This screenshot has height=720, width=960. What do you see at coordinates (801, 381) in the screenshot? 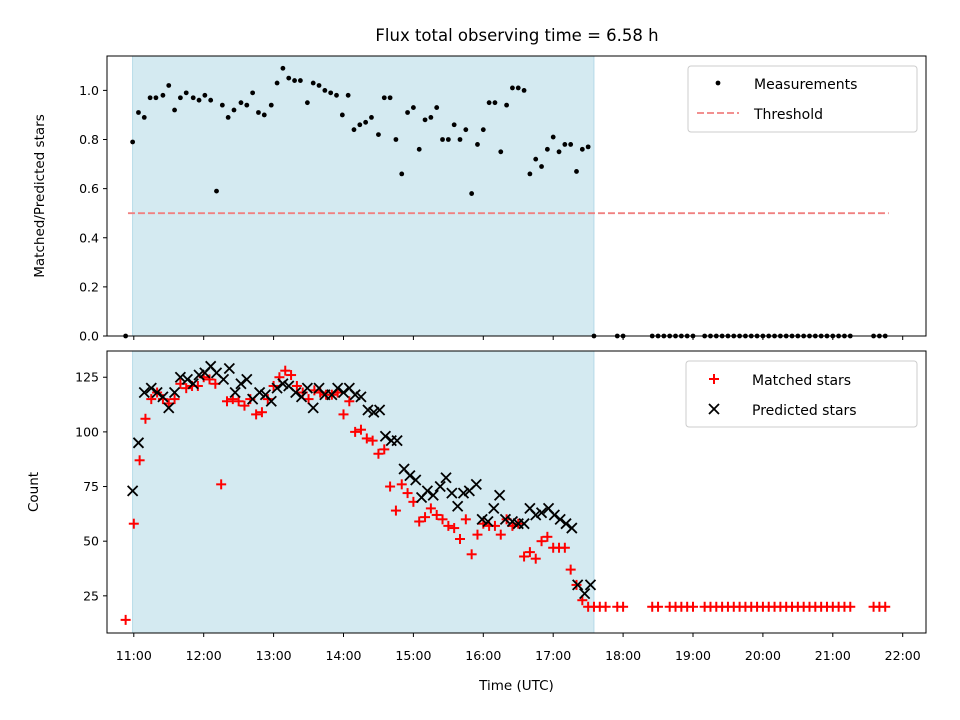
I see `legend-matched-label: Matched stars` at bounding box center [801, 381].